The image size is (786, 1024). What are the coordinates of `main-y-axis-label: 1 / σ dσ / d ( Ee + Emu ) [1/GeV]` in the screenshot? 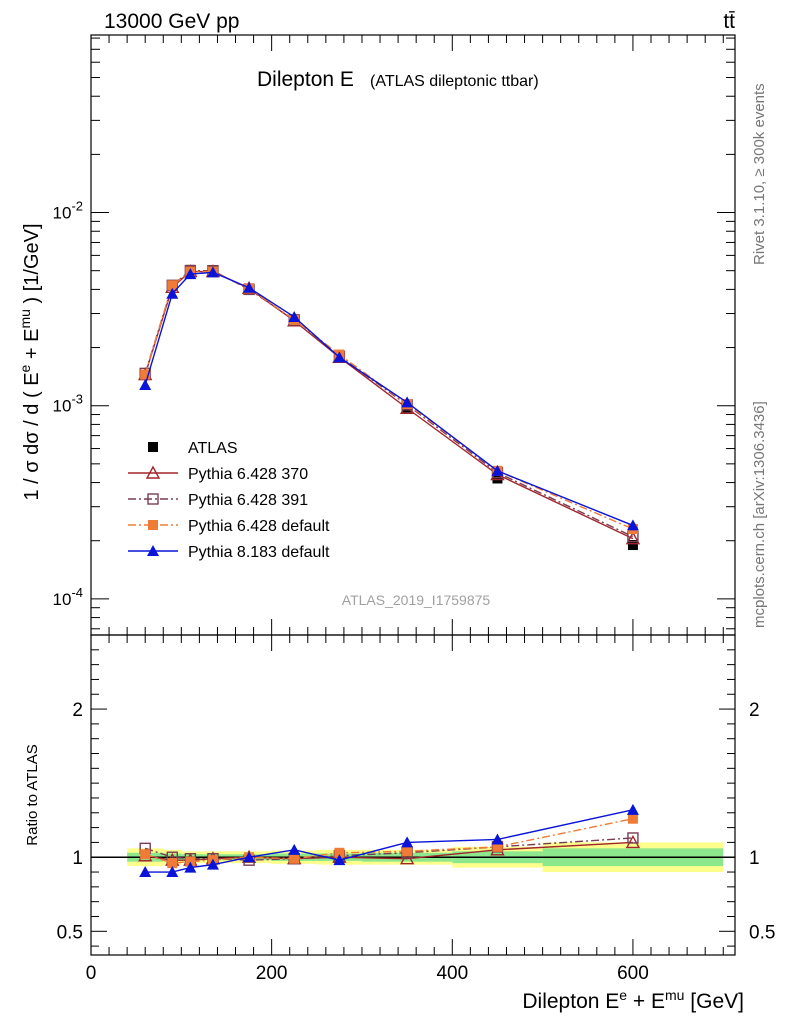 It's located at (30, 361).